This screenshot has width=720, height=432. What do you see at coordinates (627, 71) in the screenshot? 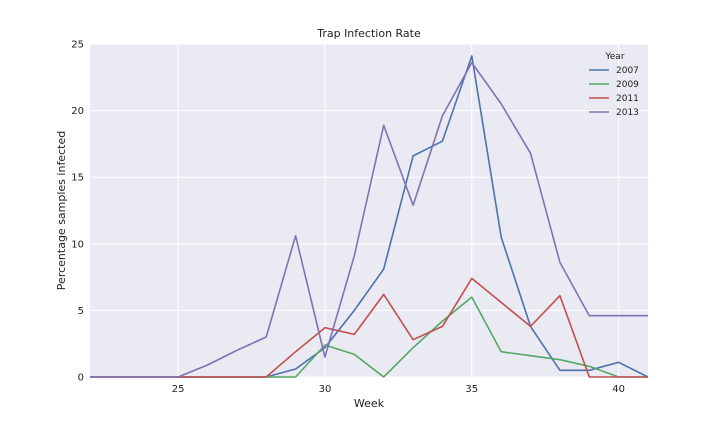
I see `legend-label-2007: 2007` at bounding box center [627, 71].